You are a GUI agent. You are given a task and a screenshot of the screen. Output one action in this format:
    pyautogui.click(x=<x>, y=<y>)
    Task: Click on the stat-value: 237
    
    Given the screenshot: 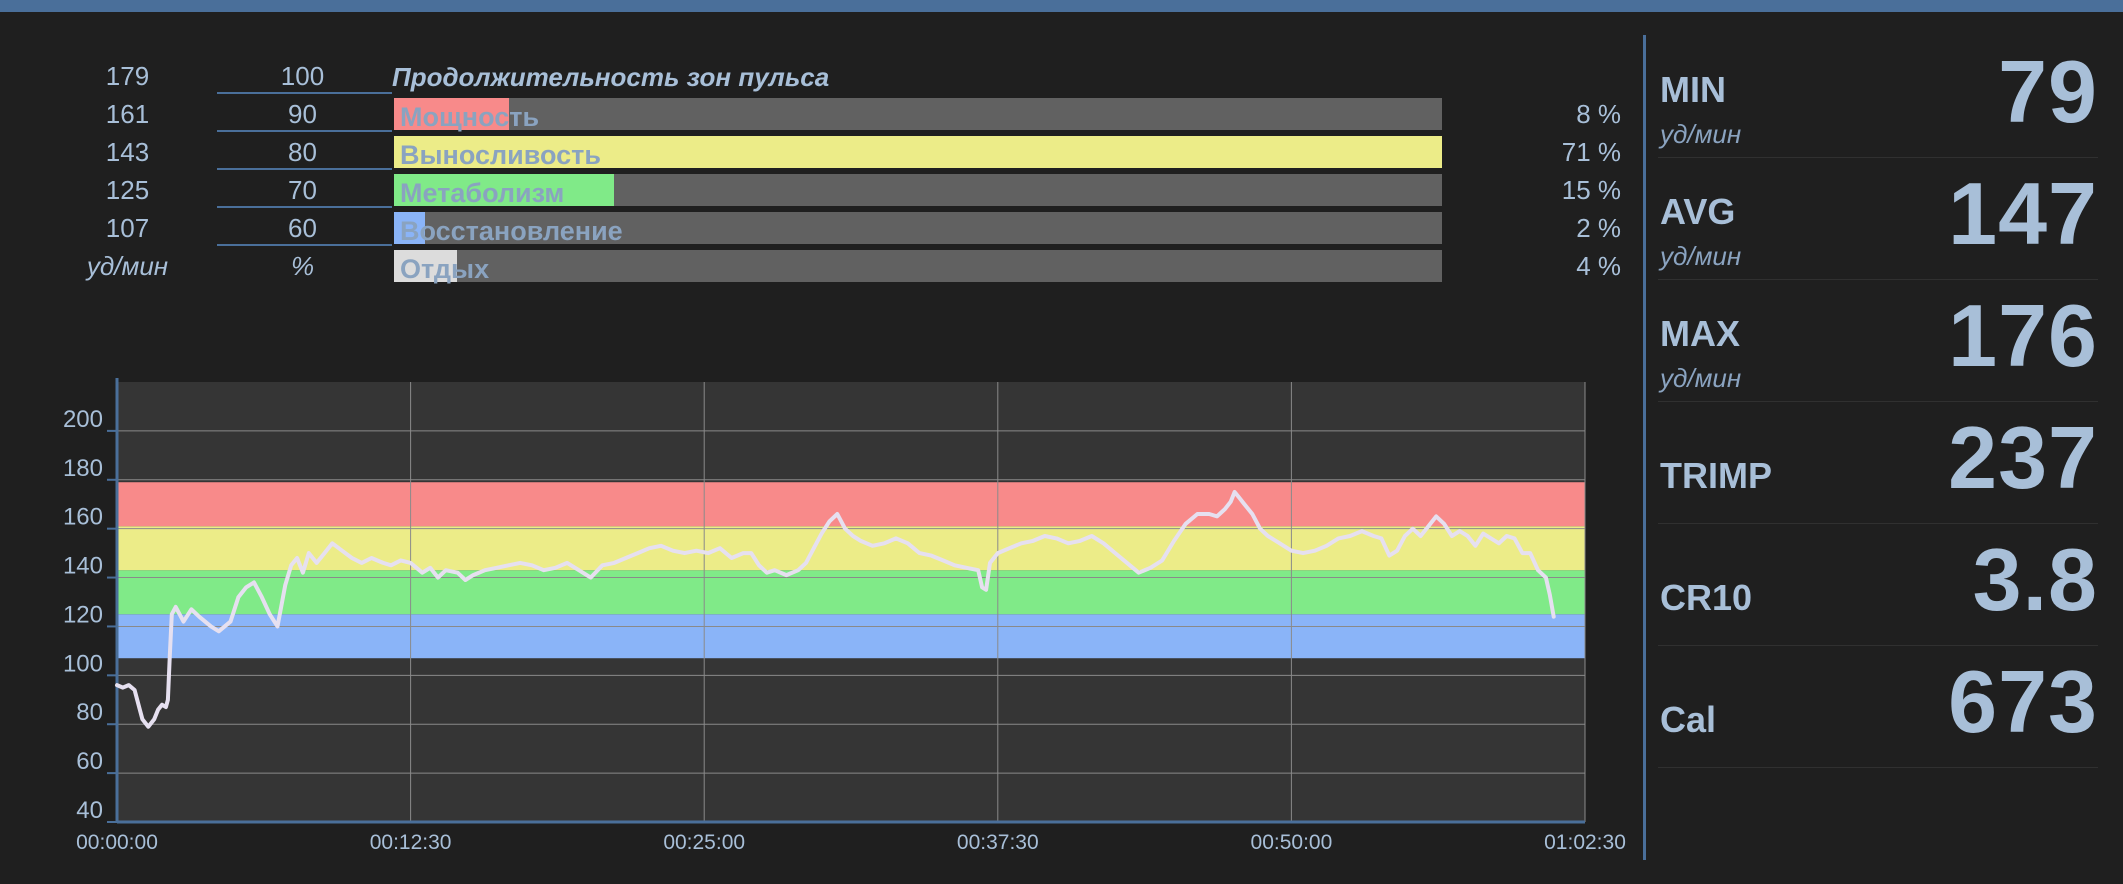 What is the action you would take?
    pyautogui.click(x=2023, y=457)
    